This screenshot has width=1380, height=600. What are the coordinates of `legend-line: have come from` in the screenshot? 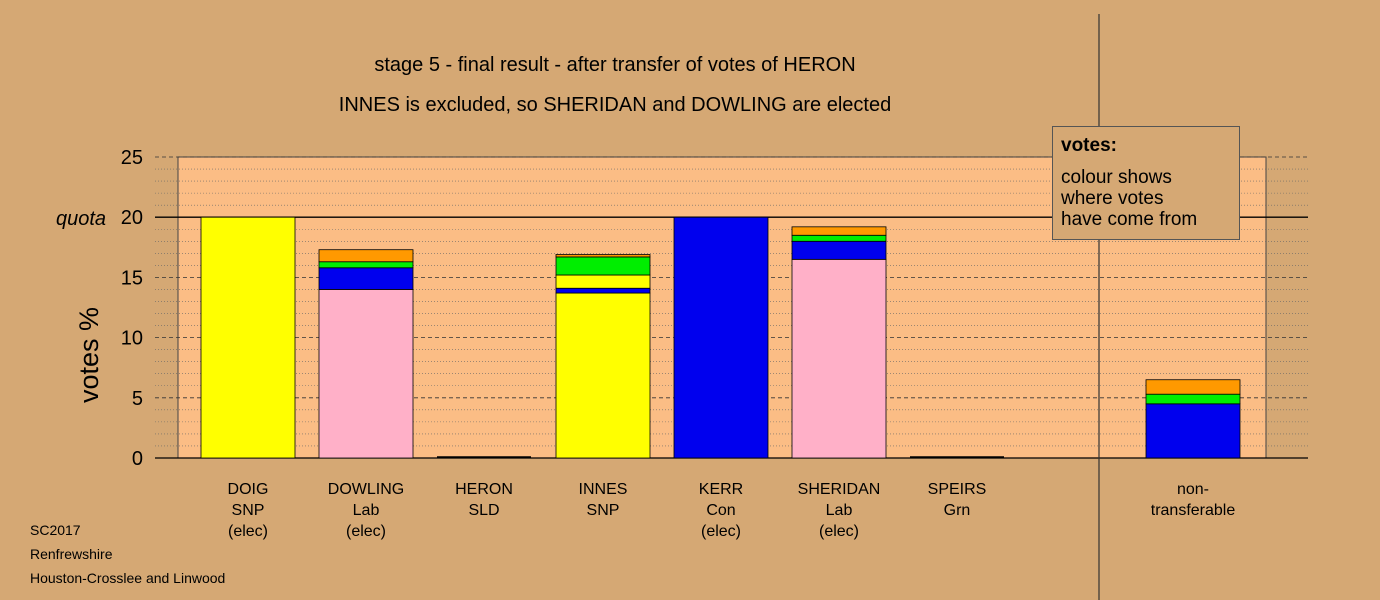 It's located at (1129, 219).